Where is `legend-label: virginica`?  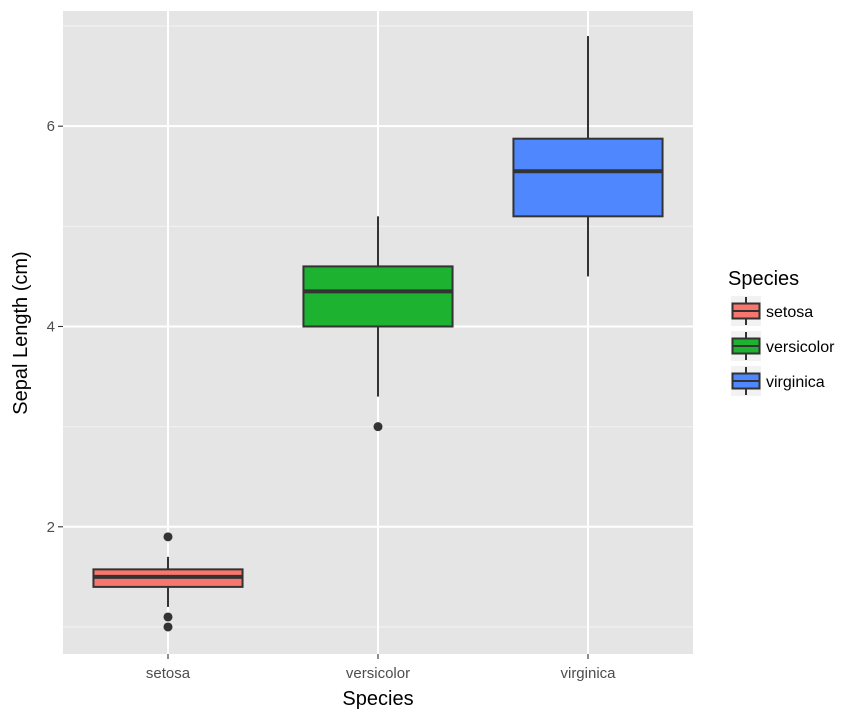
legend-label: virginica is located at coordinates (795, 382).